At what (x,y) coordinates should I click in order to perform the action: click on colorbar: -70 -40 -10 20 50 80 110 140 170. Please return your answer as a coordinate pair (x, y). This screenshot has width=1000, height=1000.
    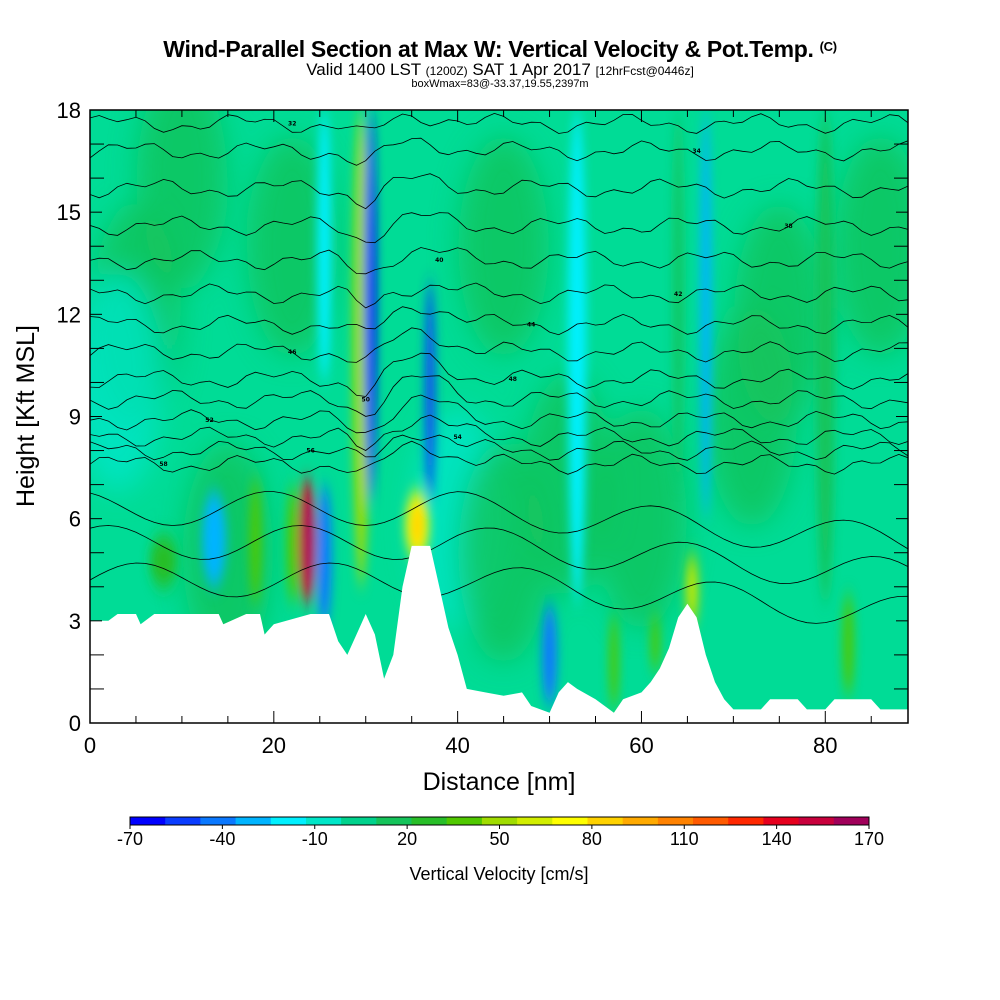
    Looking at the image, I should click on (500, 832).